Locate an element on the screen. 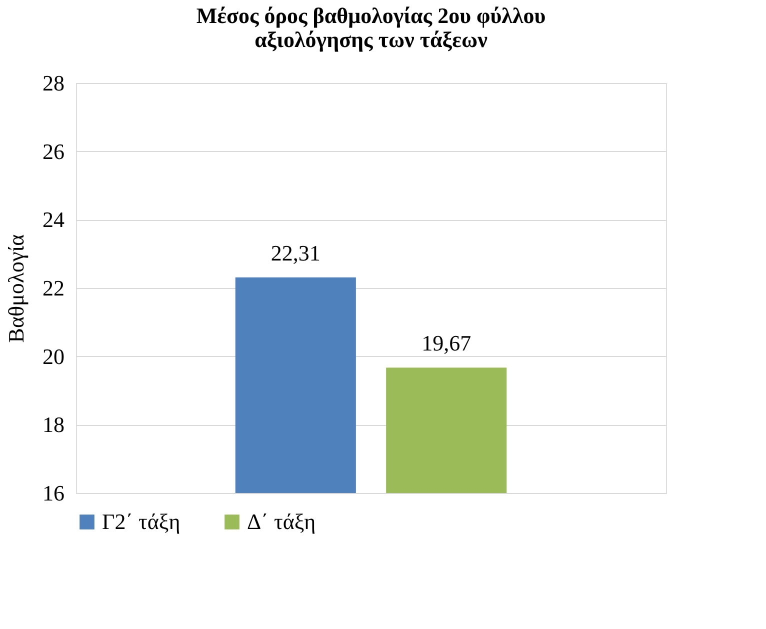 This screenshot has width=766, height=629. y-tick-label: 22 is located at coordinates (53, 288).